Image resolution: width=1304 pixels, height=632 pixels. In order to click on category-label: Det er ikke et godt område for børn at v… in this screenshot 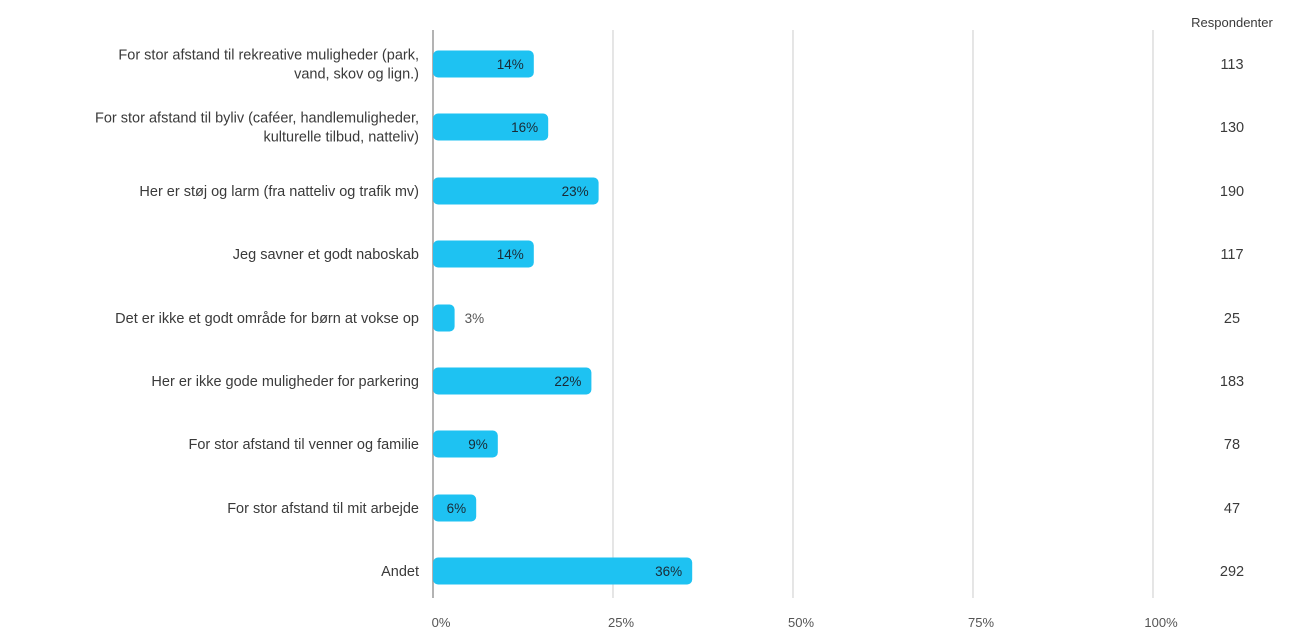, I will do `click(267, 319)`.